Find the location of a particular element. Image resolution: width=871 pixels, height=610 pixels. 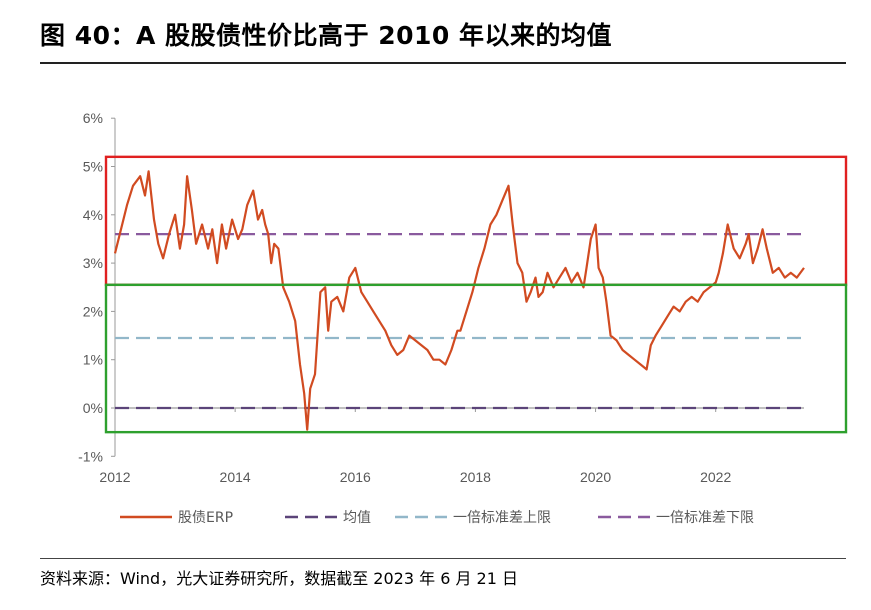

figure-title: 图 40：A 股股债性价比高于 2010 年以来的均值 is located at coordinates (326, 35).